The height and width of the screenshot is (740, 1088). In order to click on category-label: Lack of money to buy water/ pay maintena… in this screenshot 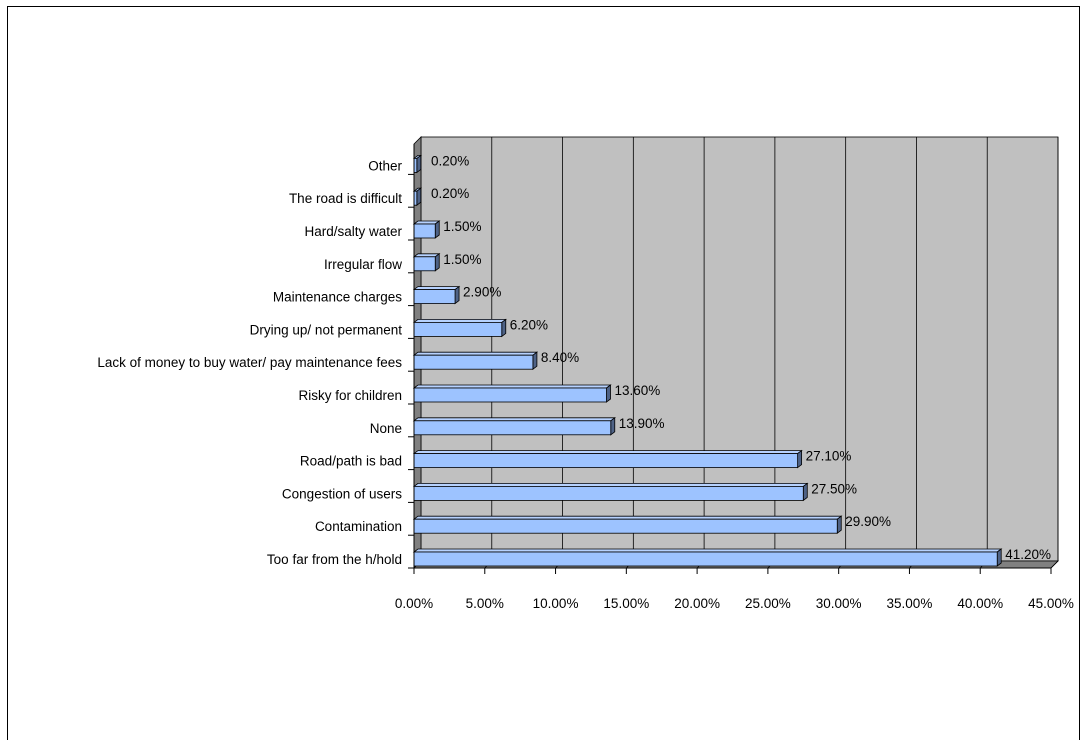, I will do `click(249, 362)`.